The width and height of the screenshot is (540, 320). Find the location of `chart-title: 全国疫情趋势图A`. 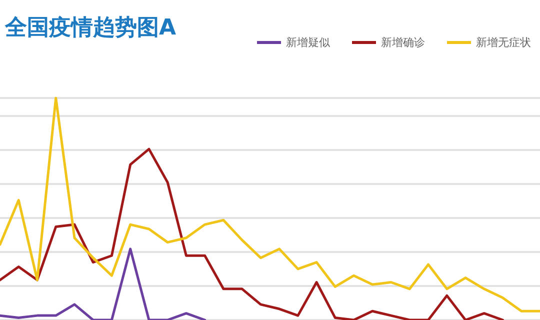

chart-title: 全国疫情趋势图A is located at coordinates (90, 28).